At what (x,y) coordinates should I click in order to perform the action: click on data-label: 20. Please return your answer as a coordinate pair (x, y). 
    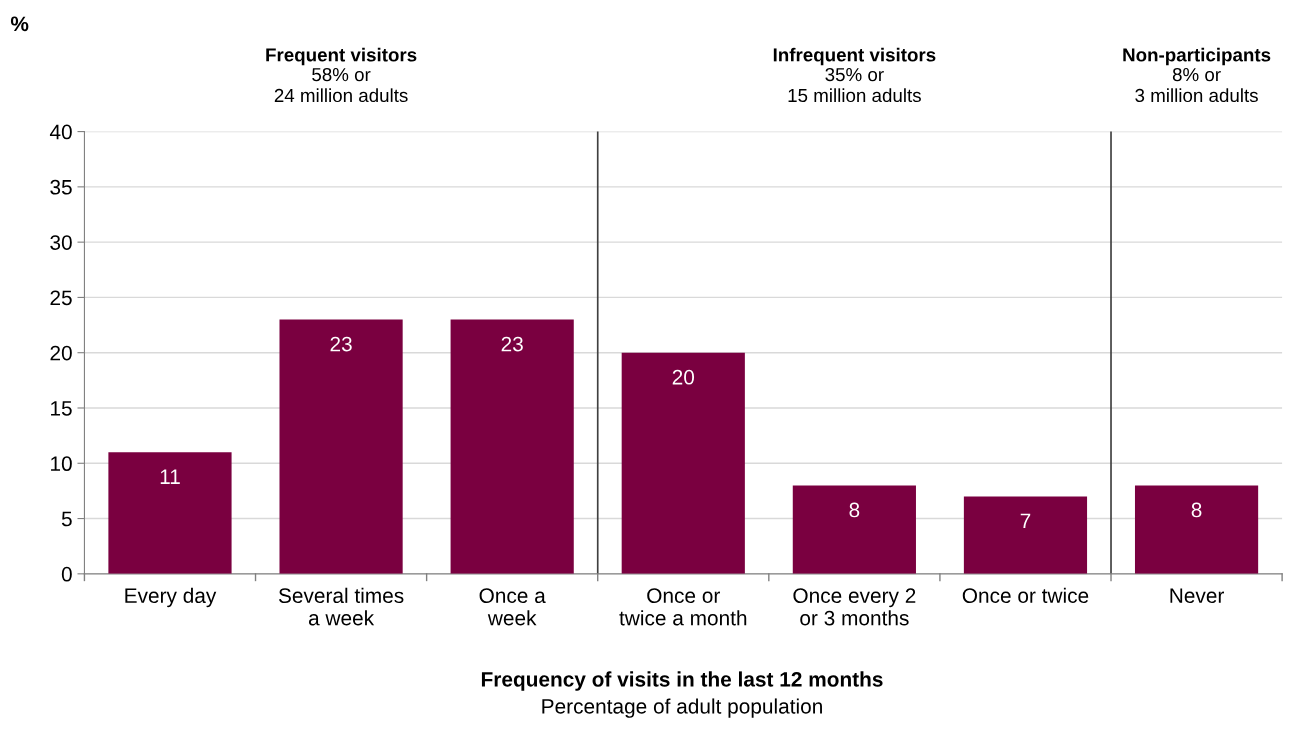
    Looking at the image, I should click on (683, 377).